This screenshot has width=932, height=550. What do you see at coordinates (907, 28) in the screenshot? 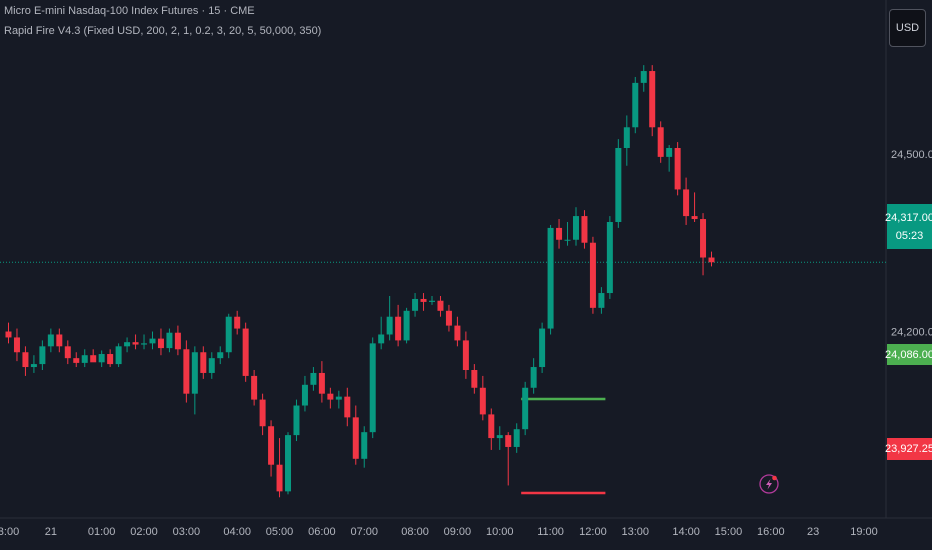
I see `currency-button: USD` at bounding box center [907, 28].